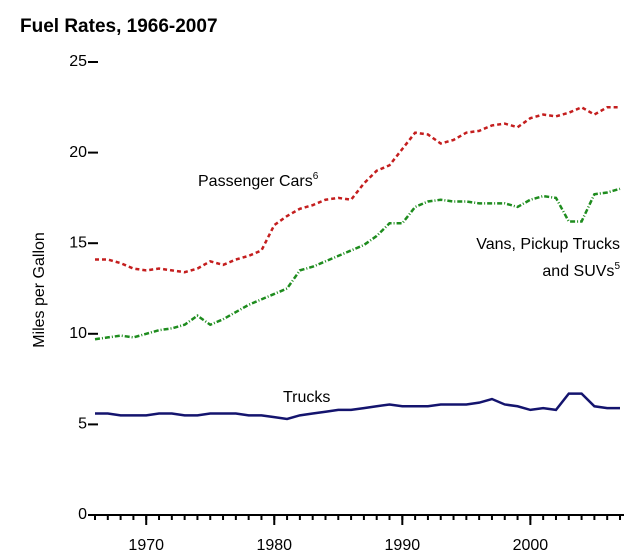 Image resolution: width=624 pixels, height=553 pixels. I want to click on y-tick-label: 10, so click(78, 333).